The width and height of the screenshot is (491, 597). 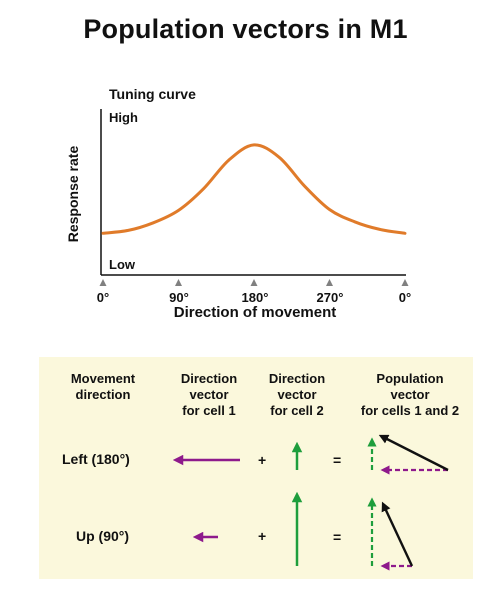 I want to click on page-title: Population vectors in M1, so click(x=245, y=29).